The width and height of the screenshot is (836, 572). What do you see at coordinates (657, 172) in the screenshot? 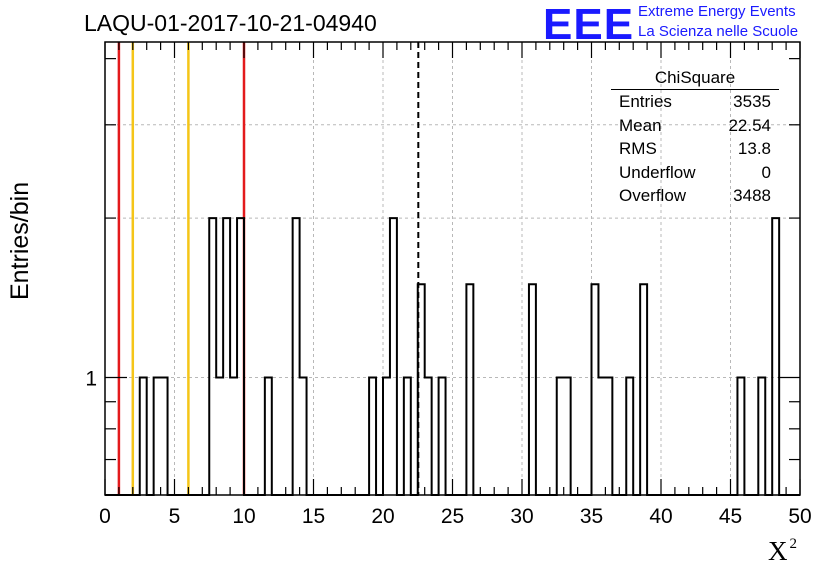
I see `stats-label: Underflow` at bounding box center [657, 172].